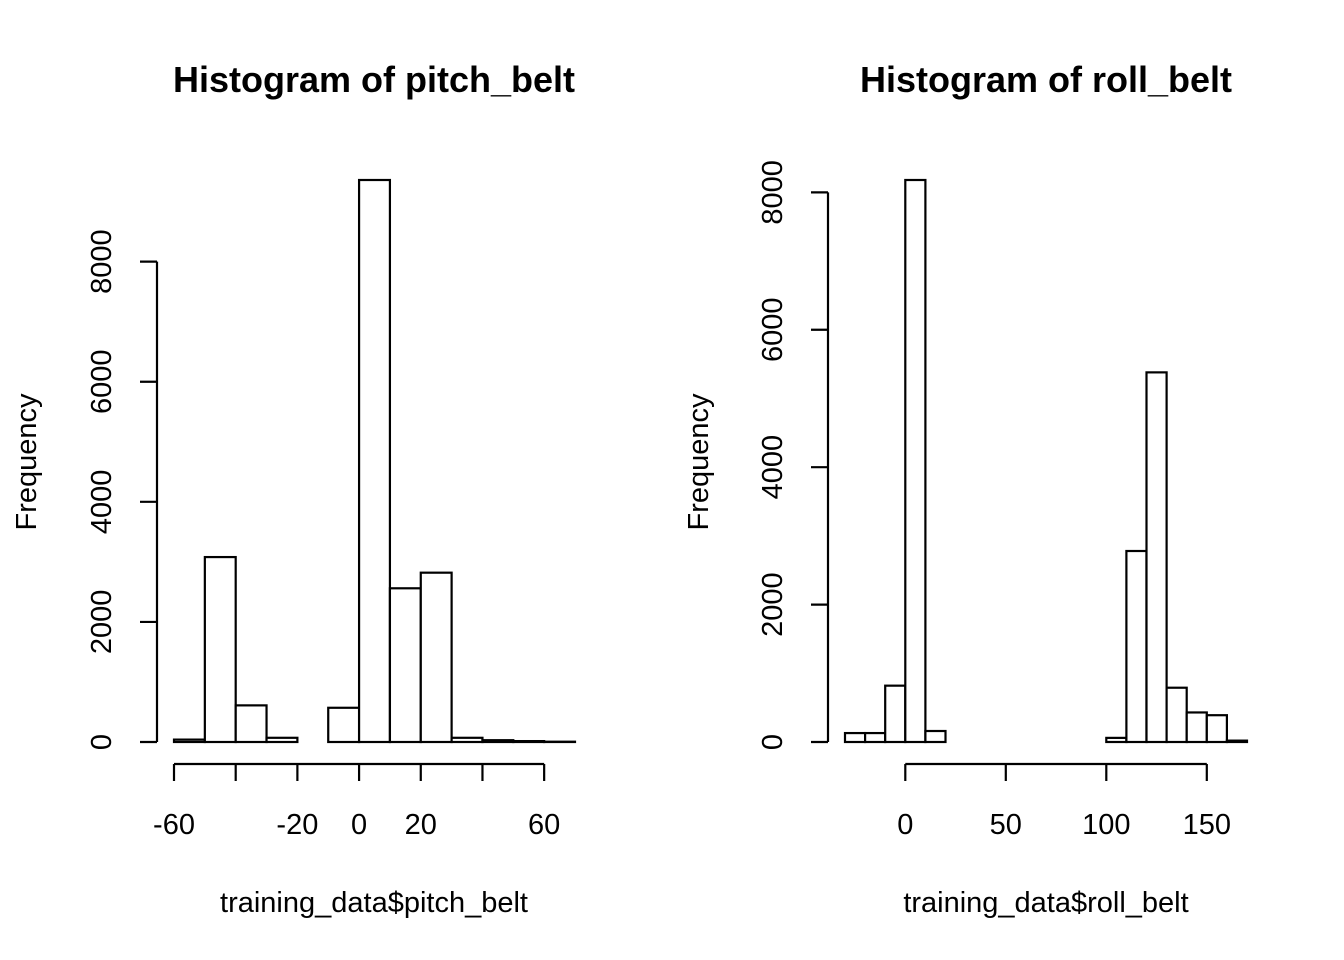  I want to click on x-tick-label: -60, so click(174, 825).